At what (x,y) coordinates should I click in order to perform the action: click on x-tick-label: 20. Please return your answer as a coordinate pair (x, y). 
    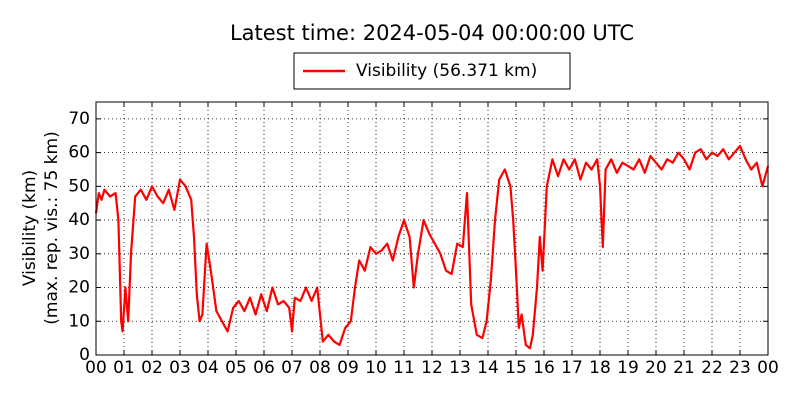
    Looking at the image, I should click on (656, 368).